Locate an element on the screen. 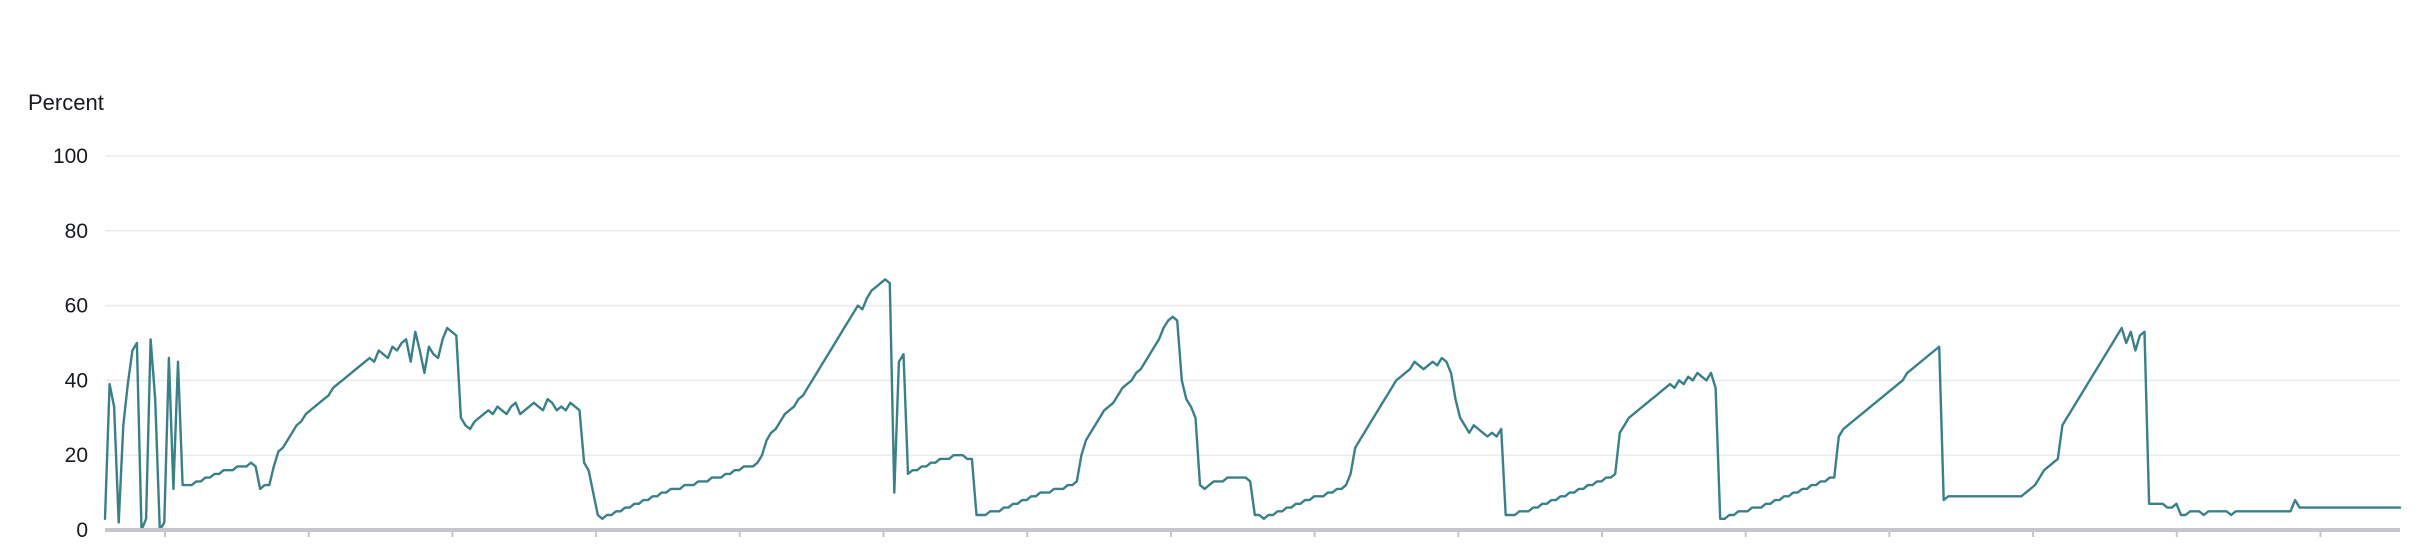 The height and width of the screenshot is (550, 2434). y-tick-labels: 0 20 40 60 80 100 is located at coordinates (70, 343).